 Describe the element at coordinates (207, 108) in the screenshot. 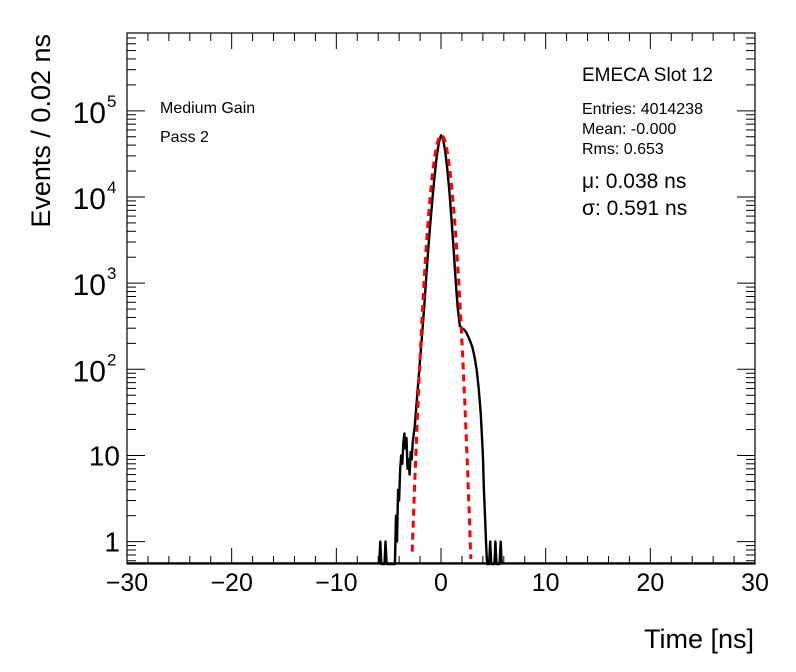

I see `gain-label: Medium Gain` at that location.